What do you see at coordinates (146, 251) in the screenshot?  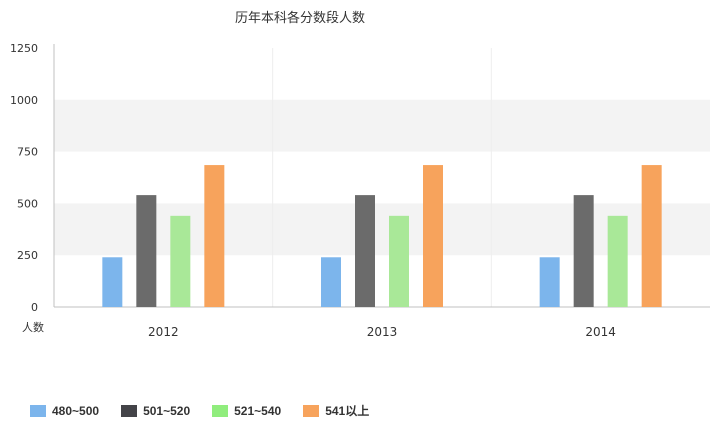 I see `bar-501~520-2012` at bounding box center [146, 251].